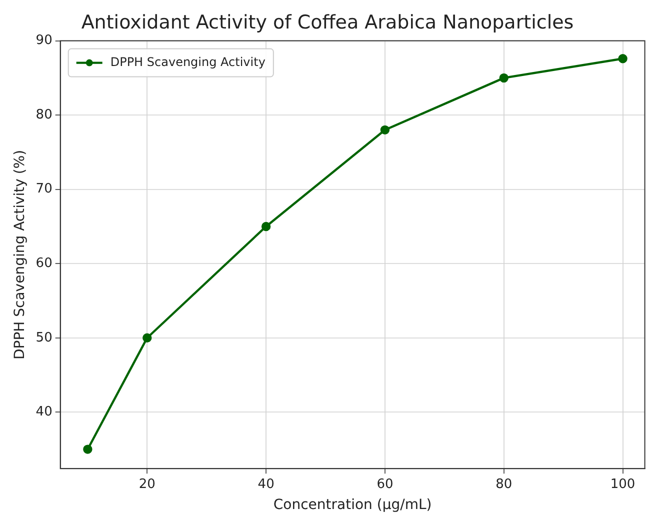 The width and height of the screenshot is (651, 522). What do you see at coordinates (20, 255) in the screenshot?
I see `y-axis-title: DPPH Scavenging Activity (%)` at bounding box center [20, 255].